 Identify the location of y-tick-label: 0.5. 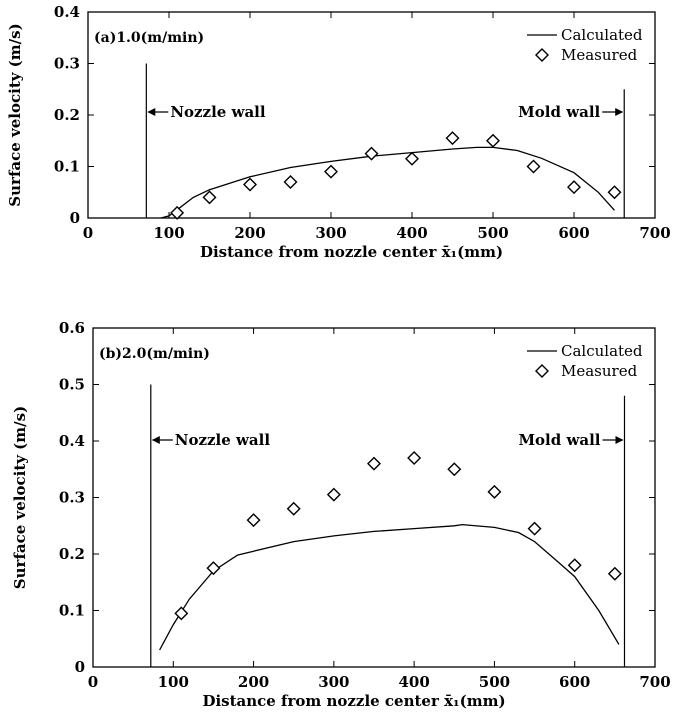
(72, 385).